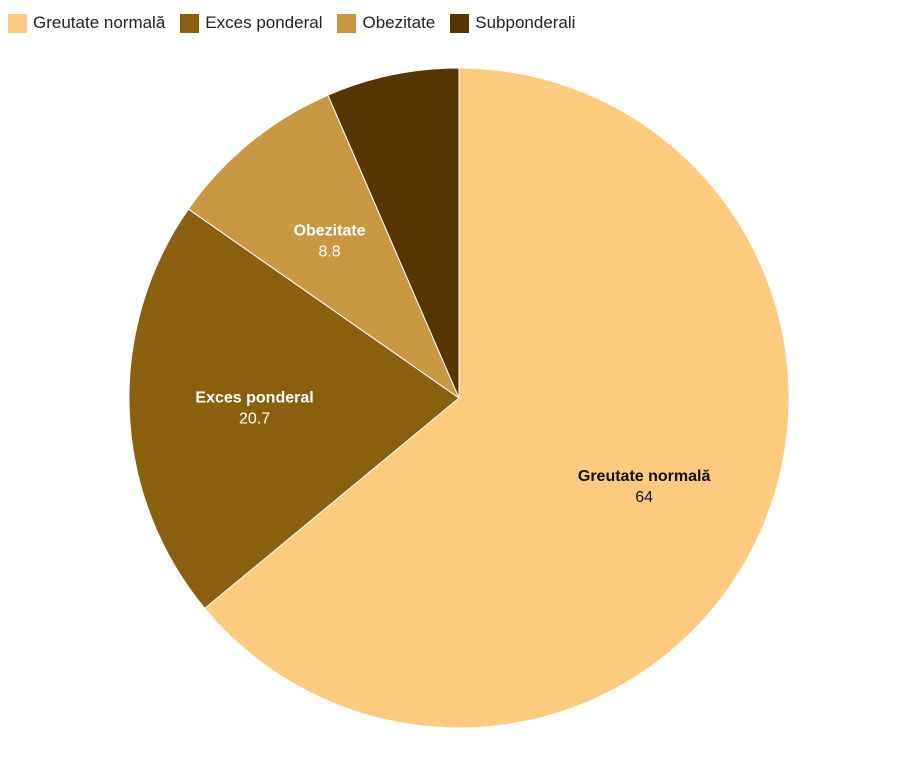 This screenshot has height=762, width=904. I want to click on legend-item-exces-ponderal: Exces ponderal, so click(251, 23).